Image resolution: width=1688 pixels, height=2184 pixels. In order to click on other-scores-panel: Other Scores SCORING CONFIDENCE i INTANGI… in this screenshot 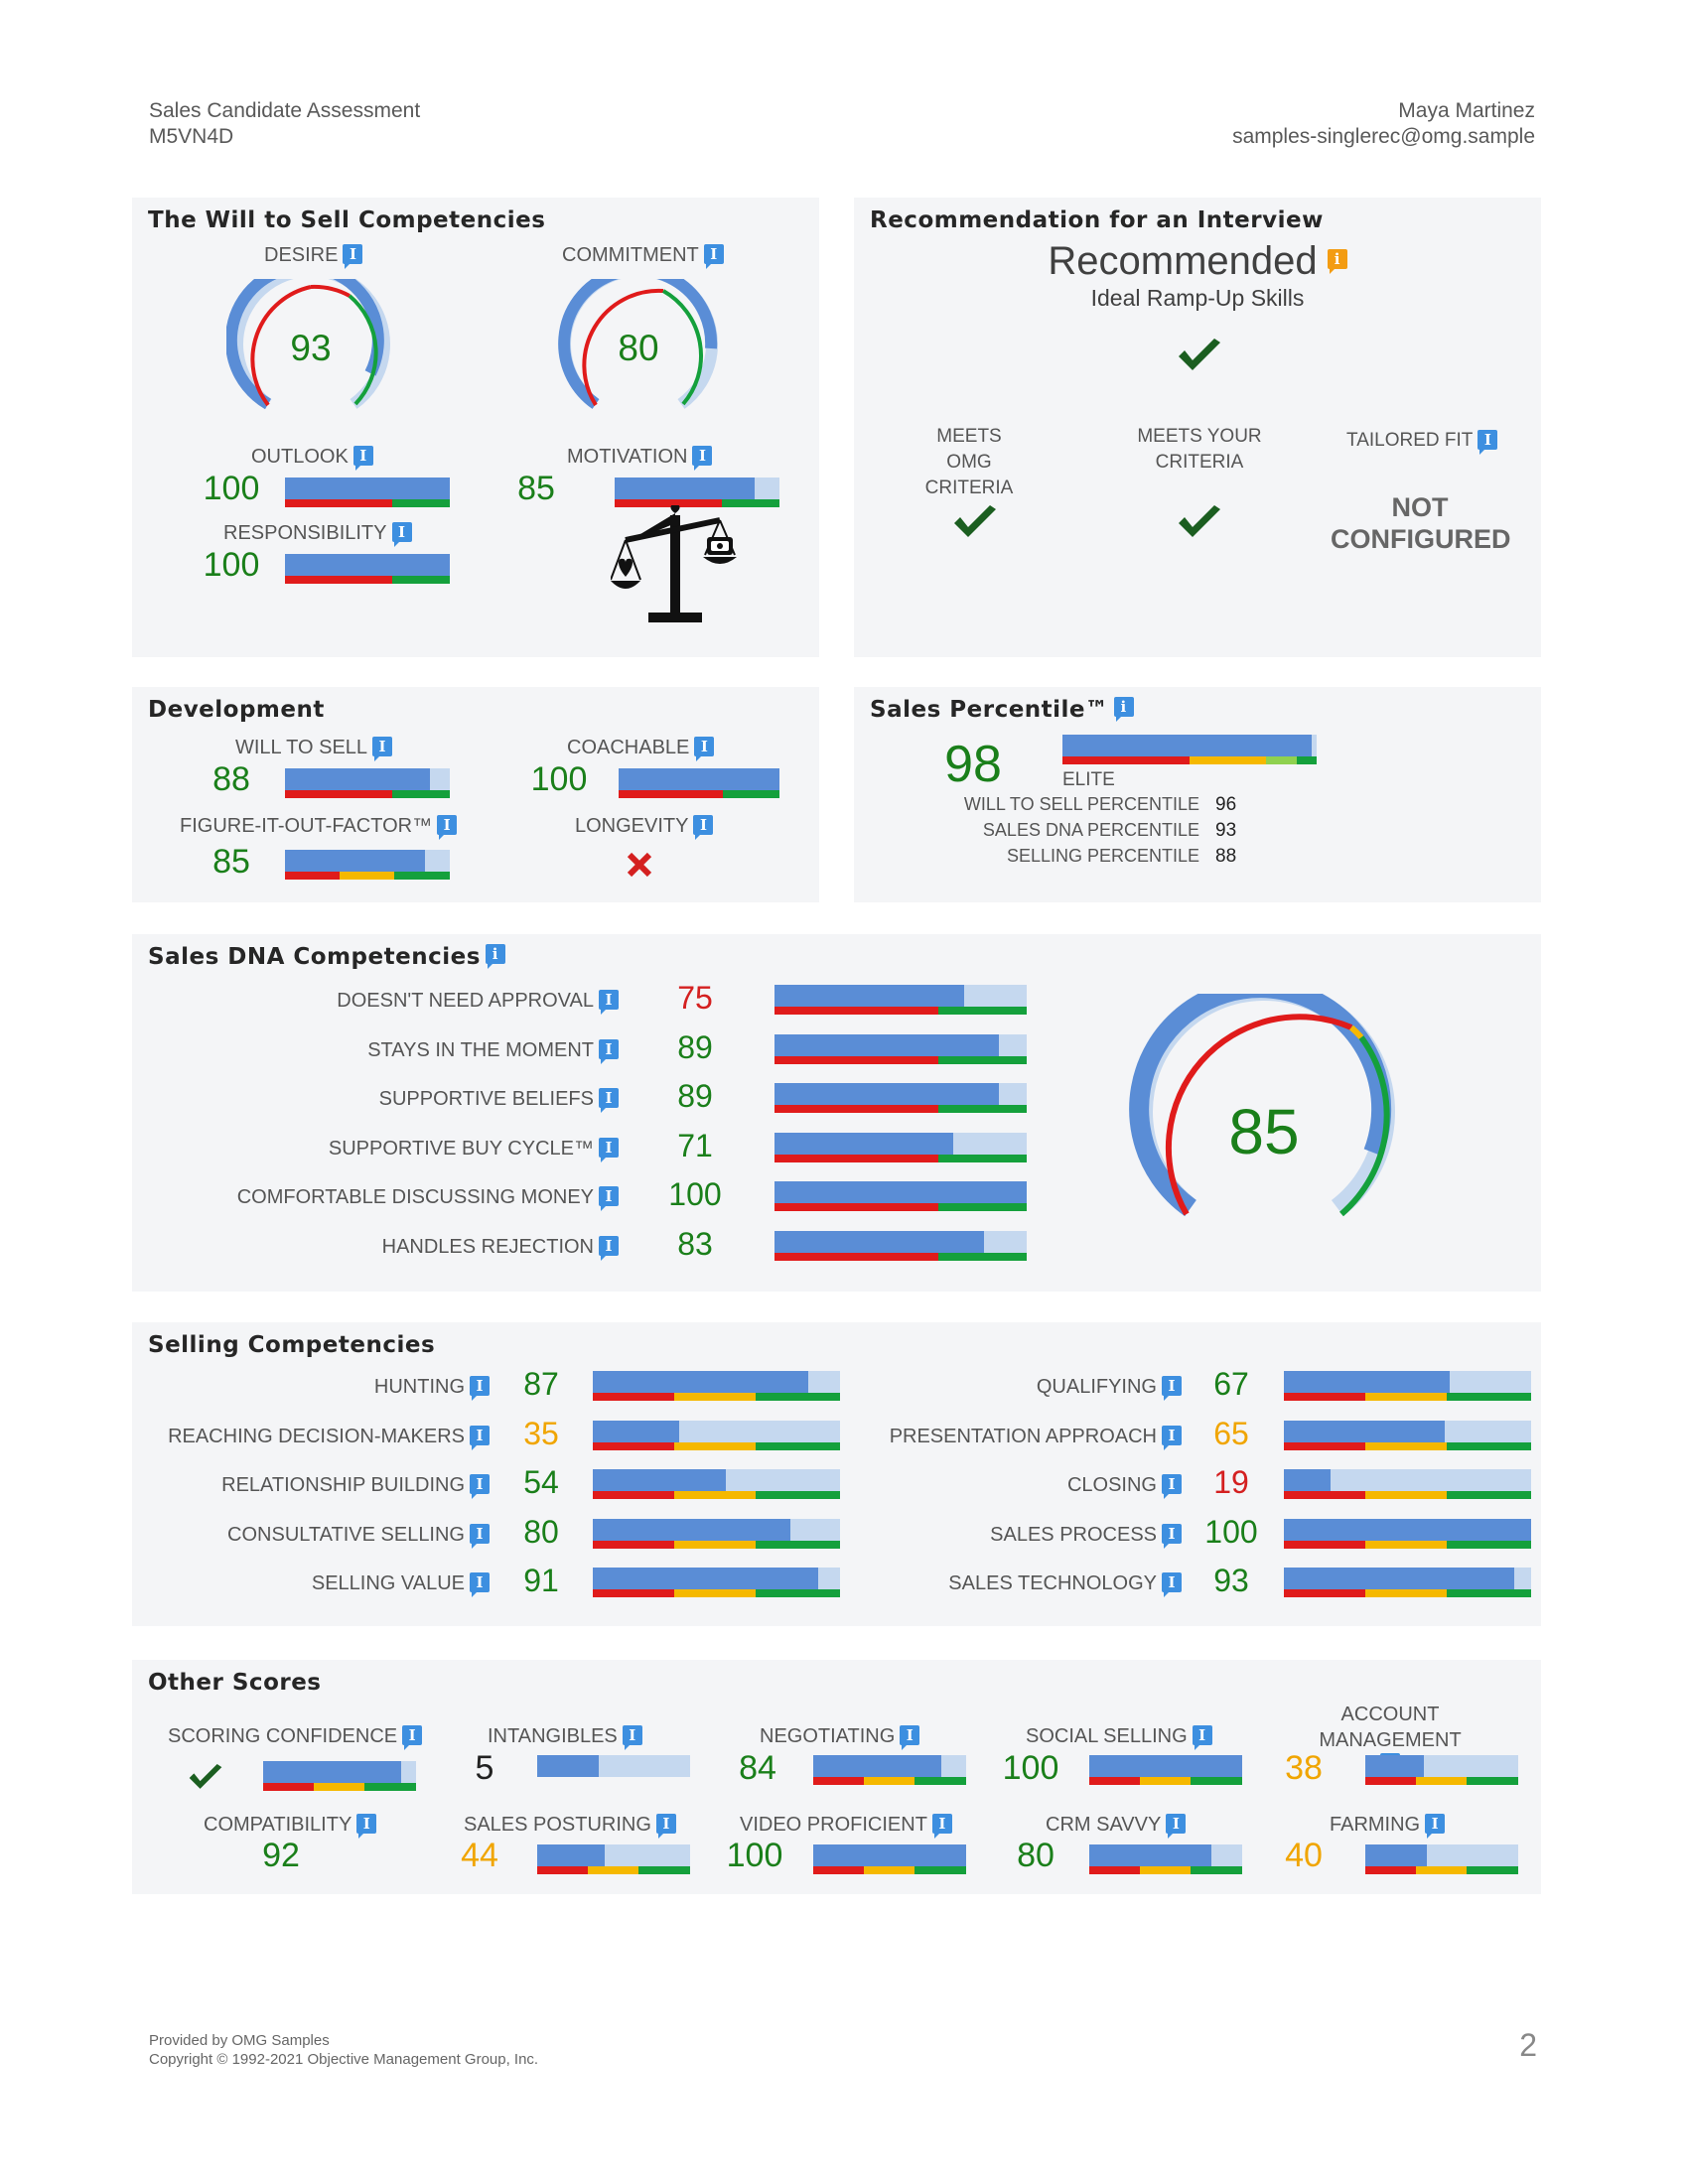, I will do `click(836, 1777)`.